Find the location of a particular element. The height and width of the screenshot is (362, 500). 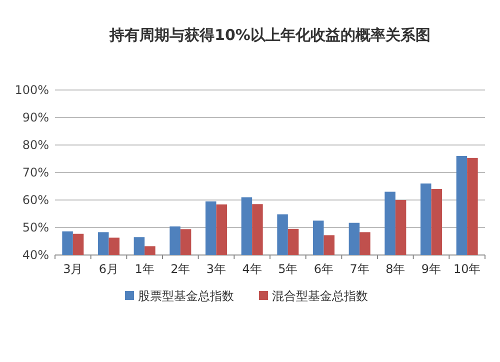

y-tick-label: 70% is located at coordinates (35, 173).